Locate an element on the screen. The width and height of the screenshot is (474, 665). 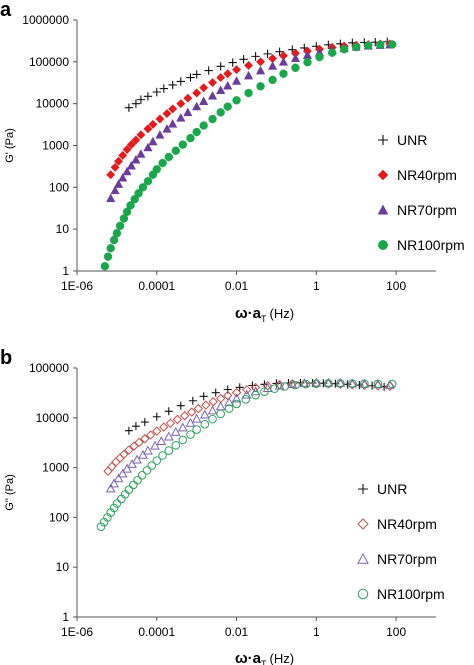
x-axis-label-units: (Hz) is located at coordinates (281, 313).